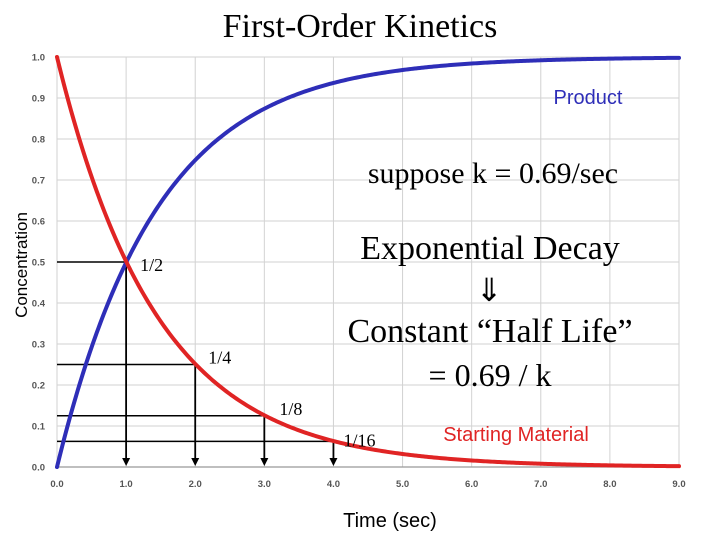  Describe the element at coordinates (489, 290) in the screenshot. I see `double-arrow-down-icon: ⇓` at that location.